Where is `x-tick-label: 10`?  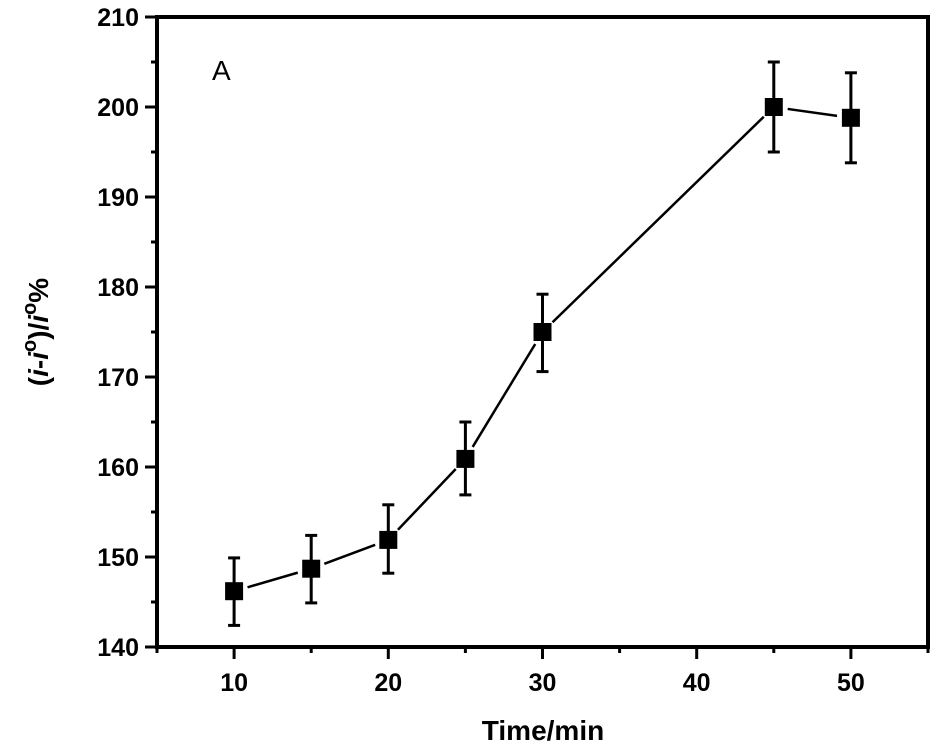
x-tick-label: 10 is located at coordinates (234, 683).